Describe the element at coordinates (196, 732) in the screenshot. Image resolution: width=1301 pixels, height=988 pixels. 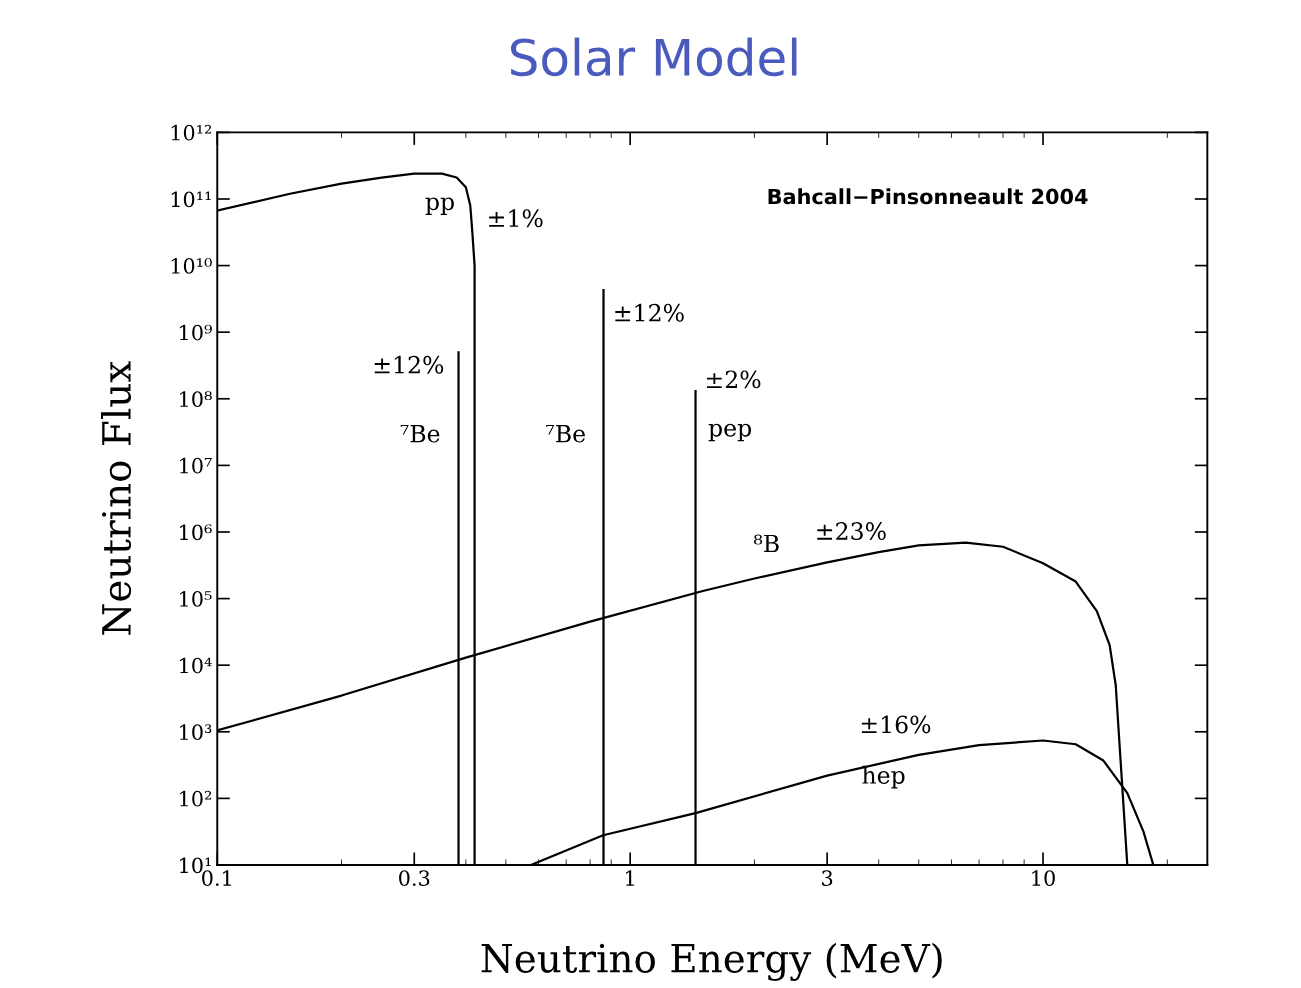
I see `y-tick-label: 10³` at that location.